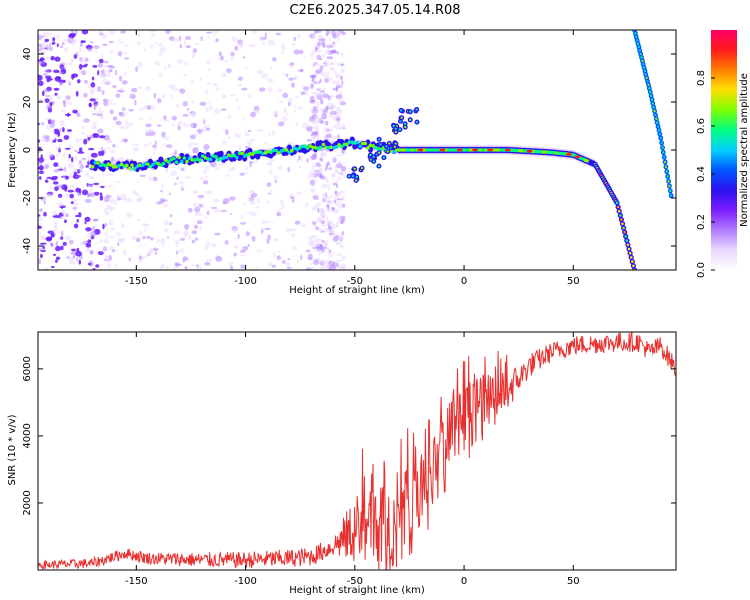 The width and height of the screenshot is (750, 600). What do you see at coordinates (27, 198) in the screenshot?
I see `y-tick-label: -20` at bounding box center [27, 198].